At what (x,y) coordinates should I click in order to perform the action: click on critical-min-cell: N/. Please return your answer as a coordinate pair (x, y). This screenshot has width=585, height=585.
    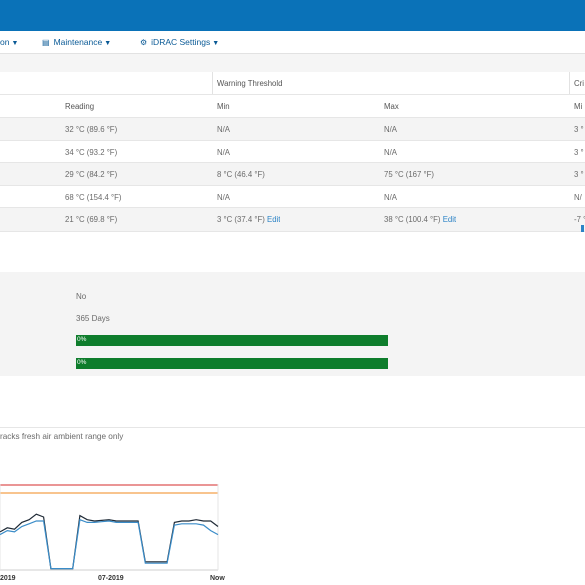
    Looking at the image, I should click on (578, 197).